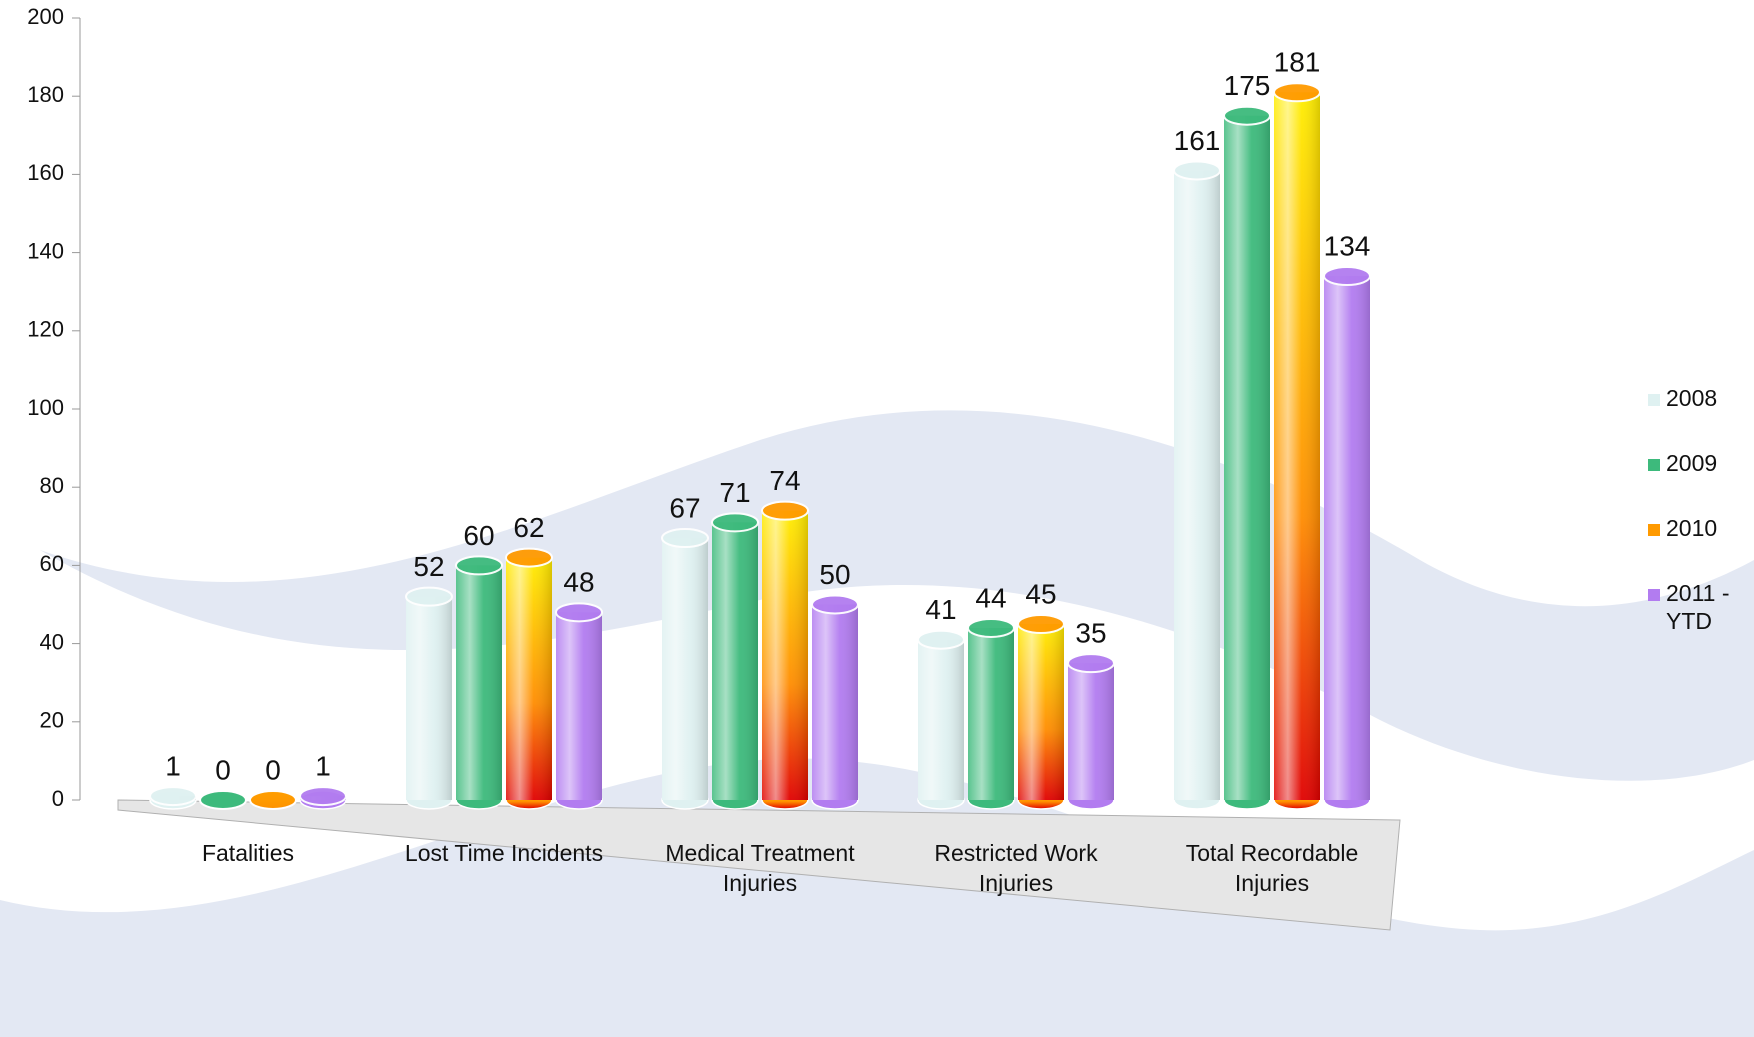  What do you see at coordinates (504, 853) in the screenshot?
I see `x-tick-label: Lost Time Incidents` at bounding box center [504, 853].